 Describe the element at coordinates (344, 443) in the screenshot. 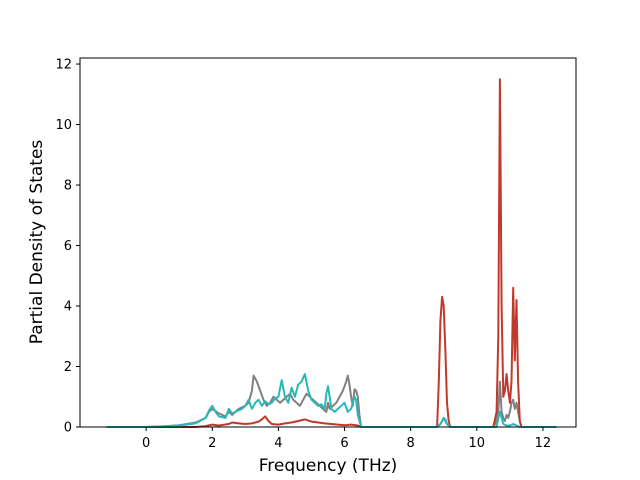

I see `x-tick-label: 6` at that location.